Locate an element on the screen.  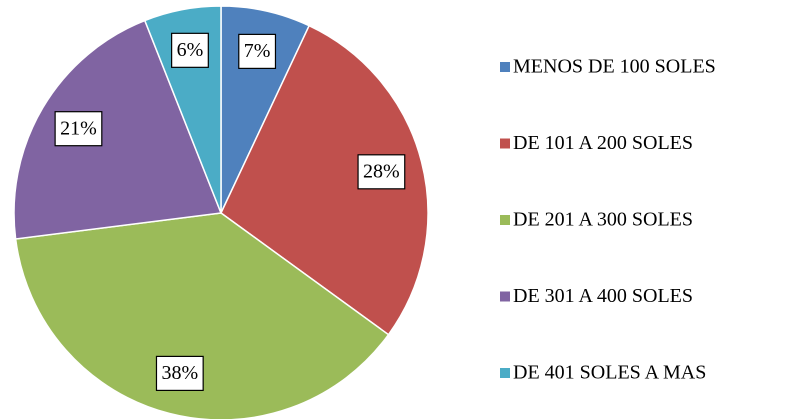
data-label: 28% is located at coordinates (381, 171).